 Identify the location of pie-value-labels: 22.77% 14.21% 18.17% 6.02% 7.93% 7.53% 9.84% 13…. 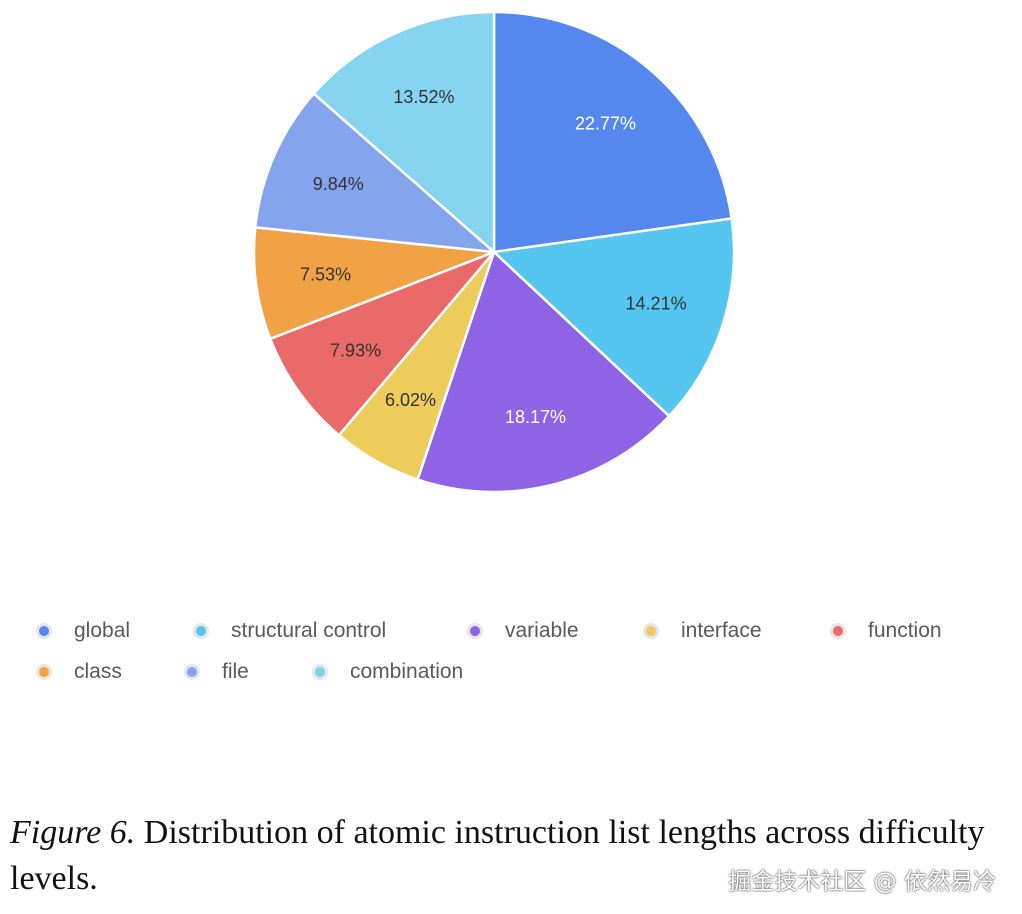
(493, 257).